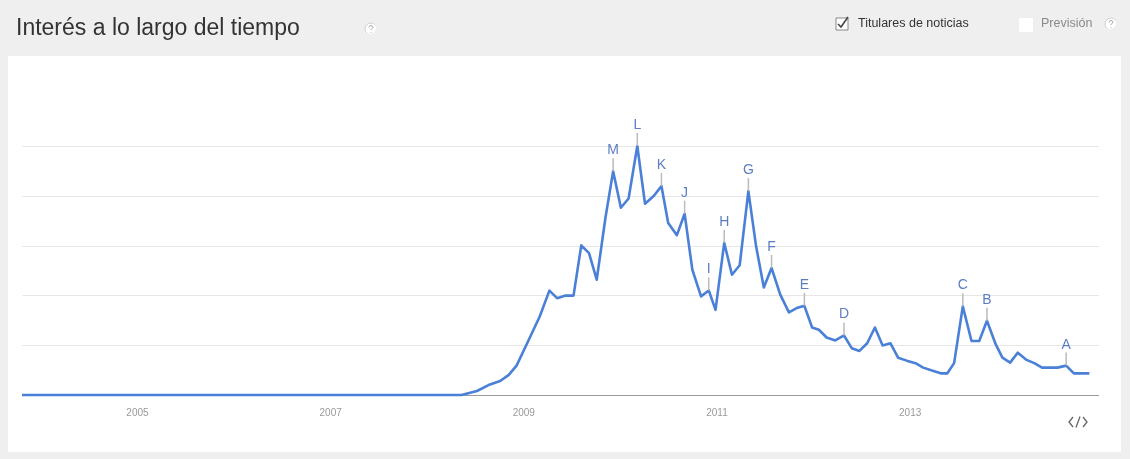  I want to click on annotation: G, so click(748, 169).